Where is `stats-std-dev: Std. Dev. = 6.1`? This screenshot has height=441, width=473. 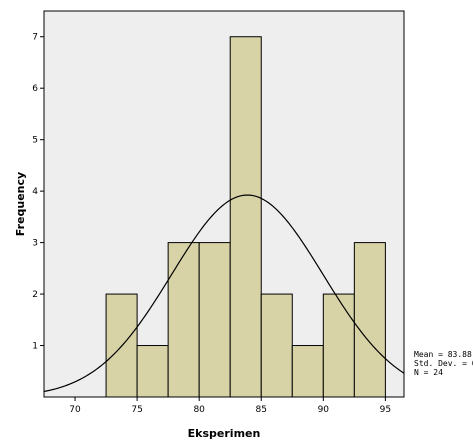 stats-std-dev: Std. Dev. = 6.1 is located at coordinates (443, 363).